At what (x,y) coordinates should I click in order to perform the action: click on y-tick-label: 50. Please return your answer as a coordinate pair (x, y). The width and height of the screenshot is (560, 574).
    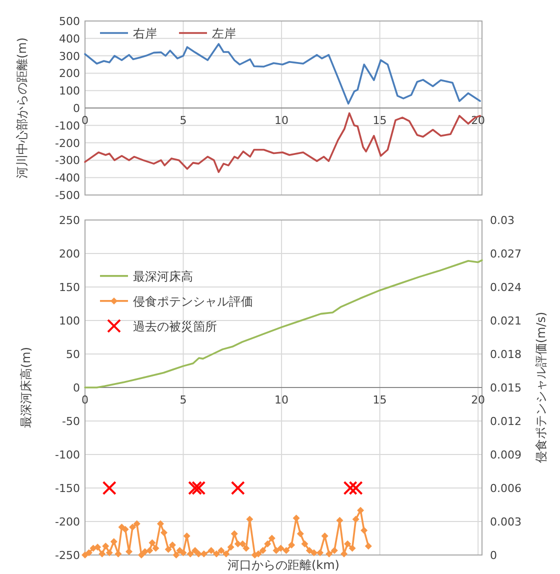
    Looking at the image, I should click on (73, 354).